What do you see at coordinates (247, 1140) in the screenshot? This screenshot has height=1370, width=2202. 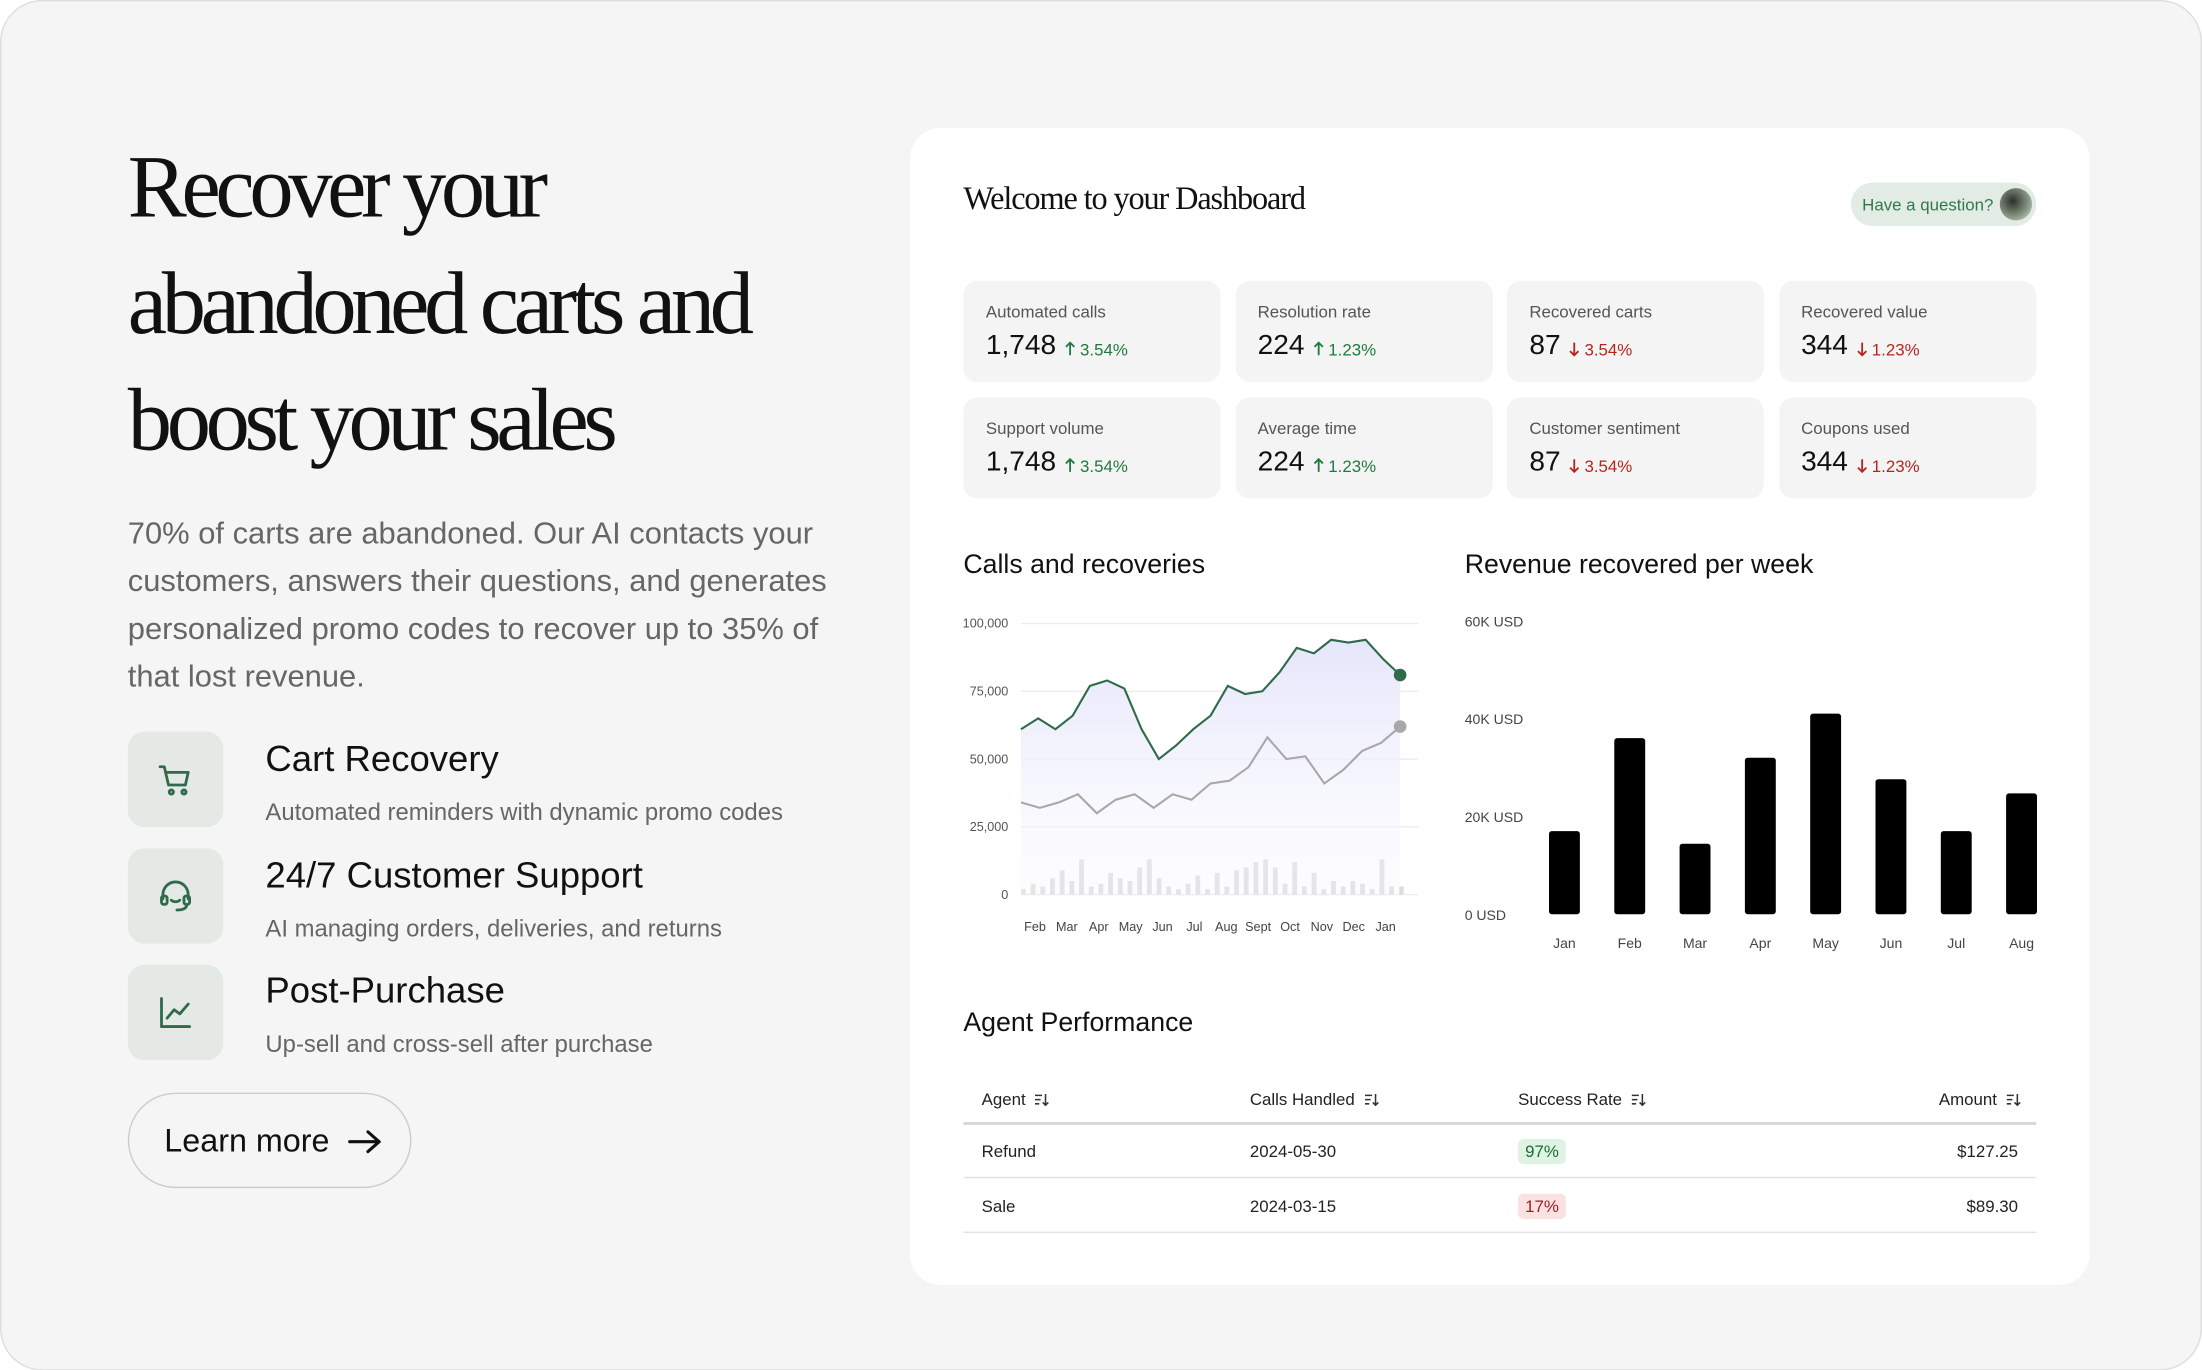 I see `button-label: Learn more` at bounding box center [247, 1140].